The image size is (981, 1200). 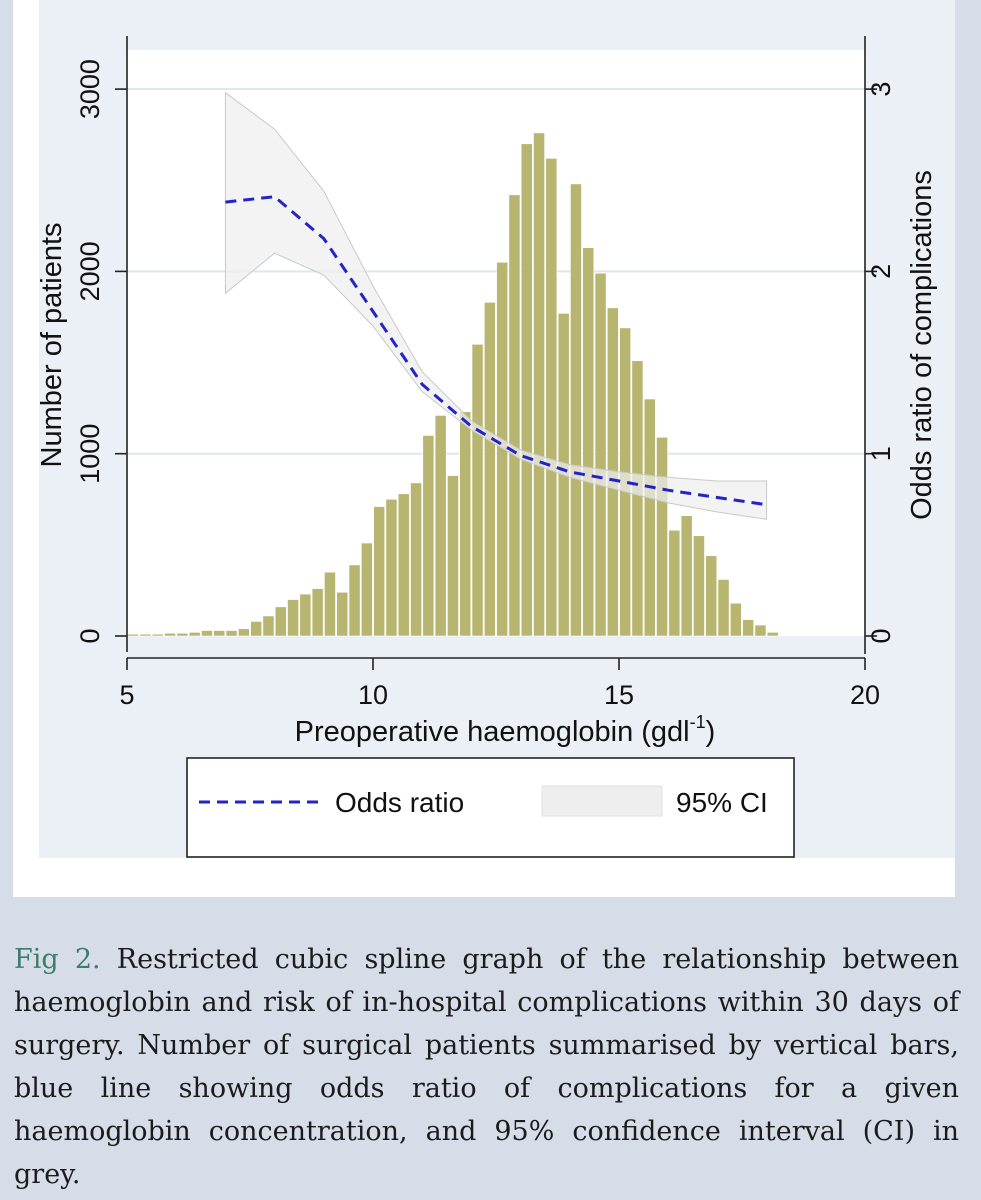 I want to click on y-right-tick-label: 1, so click(x=881, y=453).